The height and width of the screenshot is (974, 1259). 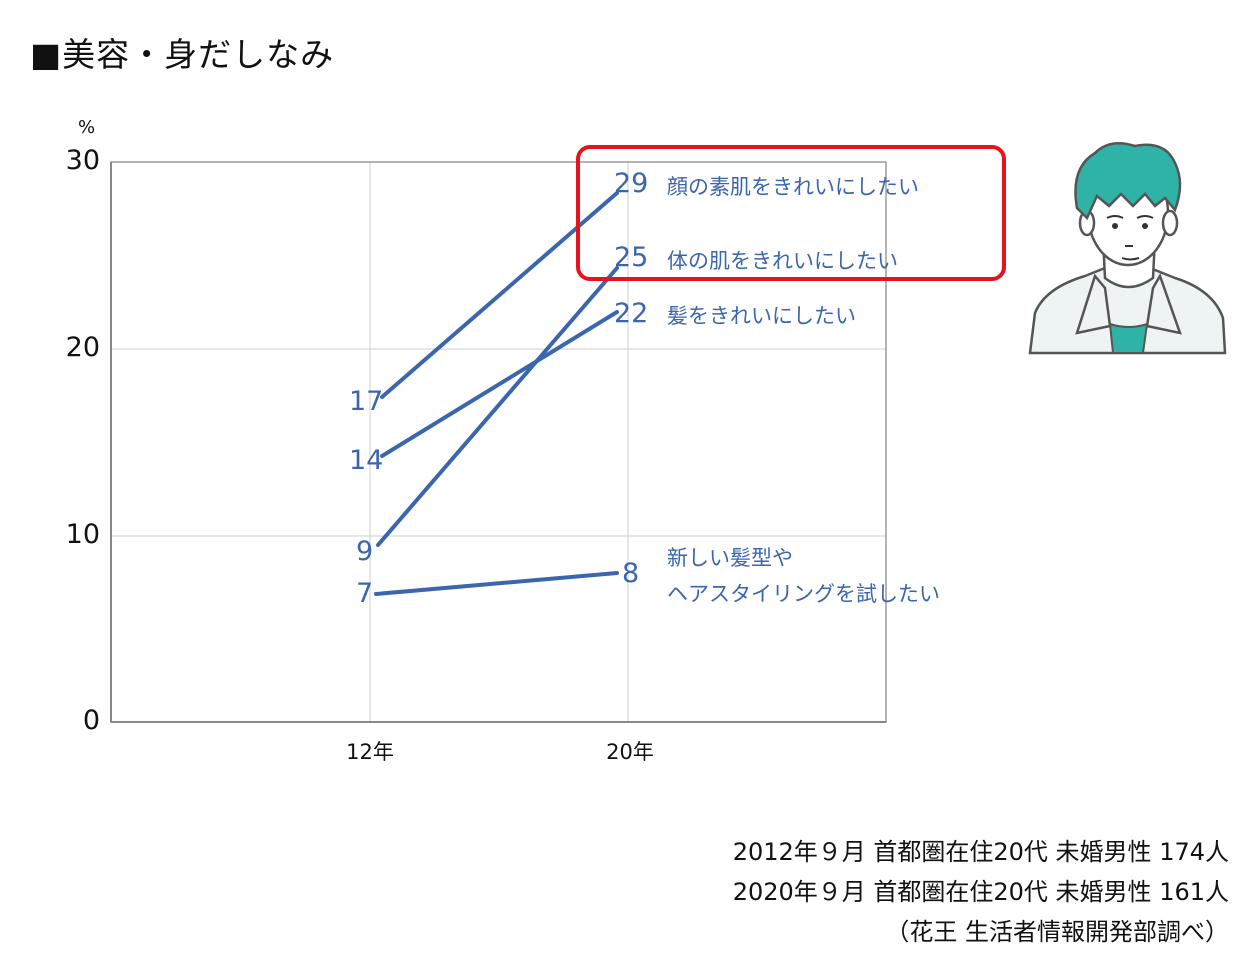 I want to click on footnote-source: （花王 生活者情報開発部調べ）, so click(x=1057, y=932).